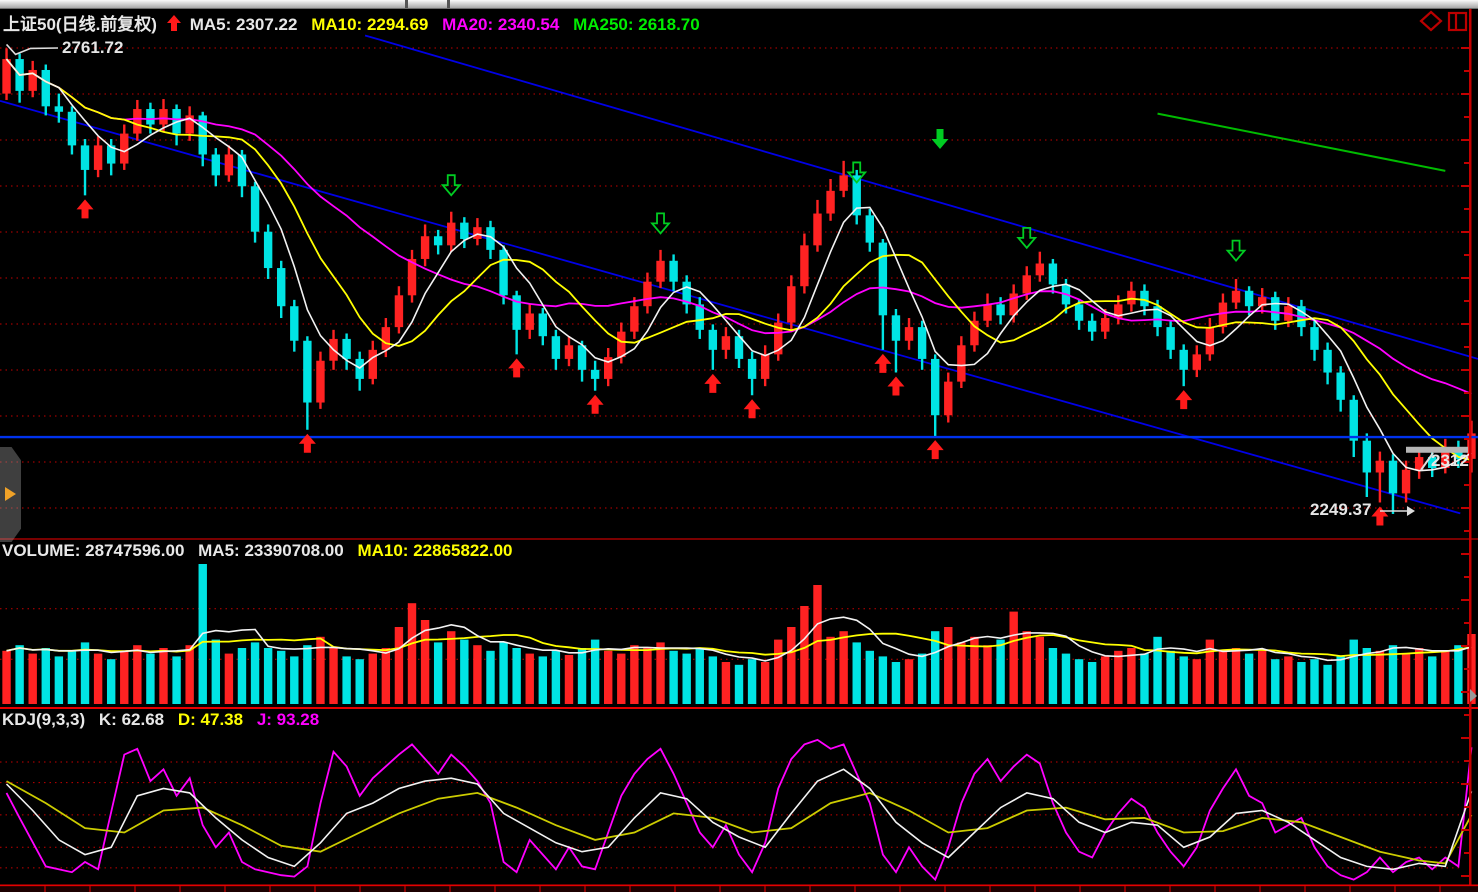 The height and width of the screenshot is (892, 1478). What do you see at coordinates (1450, 460) in the screenshot?
I see `price-label-last: 2312` at bounding box center [1450, 460].